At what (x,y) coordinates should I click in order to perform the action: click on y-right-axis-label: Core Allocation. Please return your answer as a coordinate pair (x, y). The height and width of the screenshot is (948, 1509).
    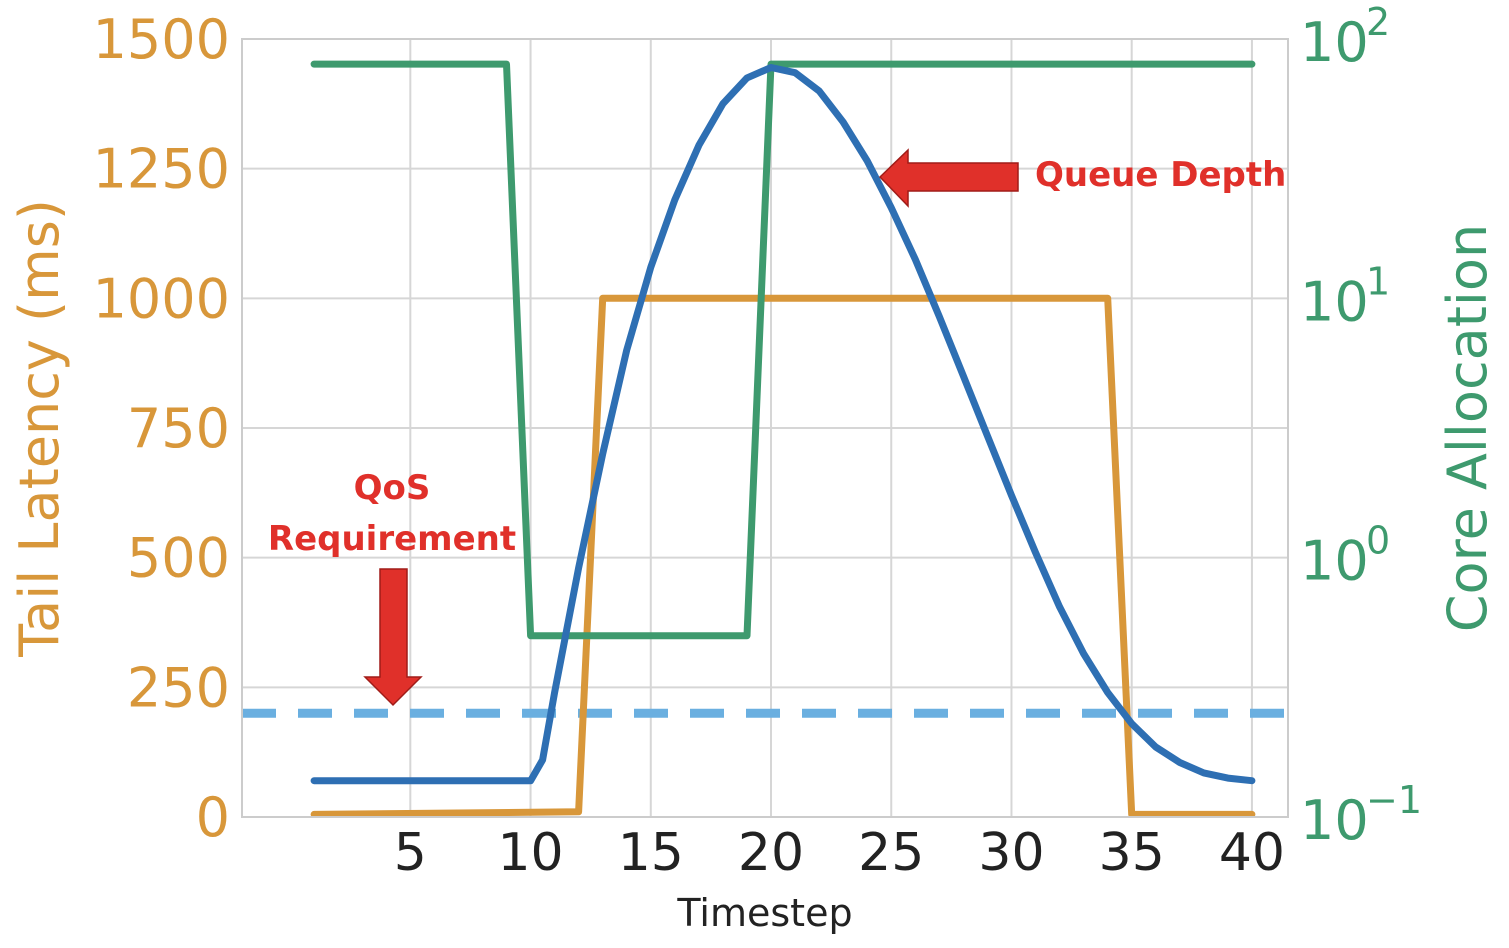
    Looking at the image, I should click on (1467, 428).